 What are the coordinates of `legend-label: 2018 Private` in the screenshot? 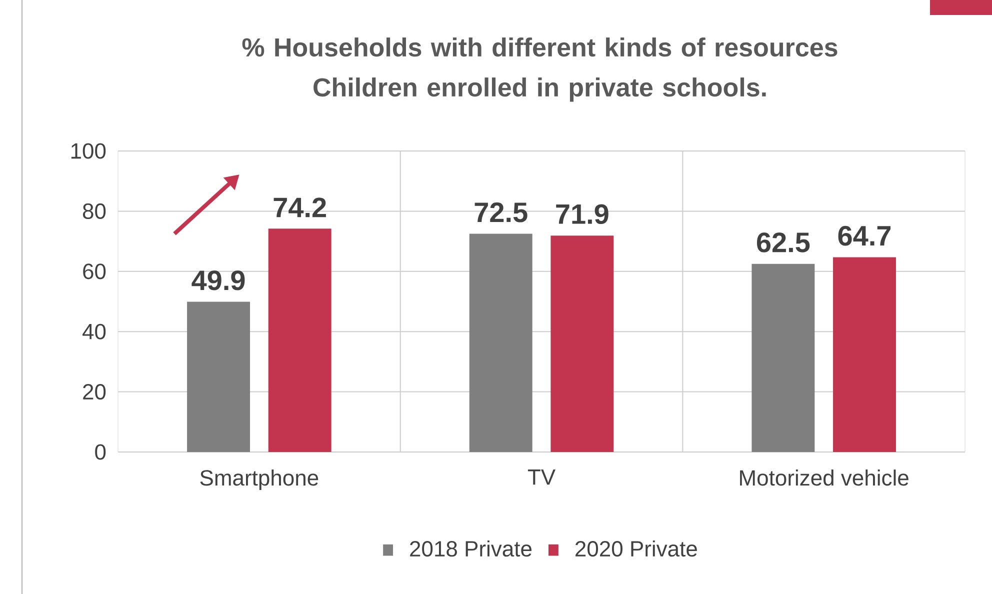 It's located at (471, 548).